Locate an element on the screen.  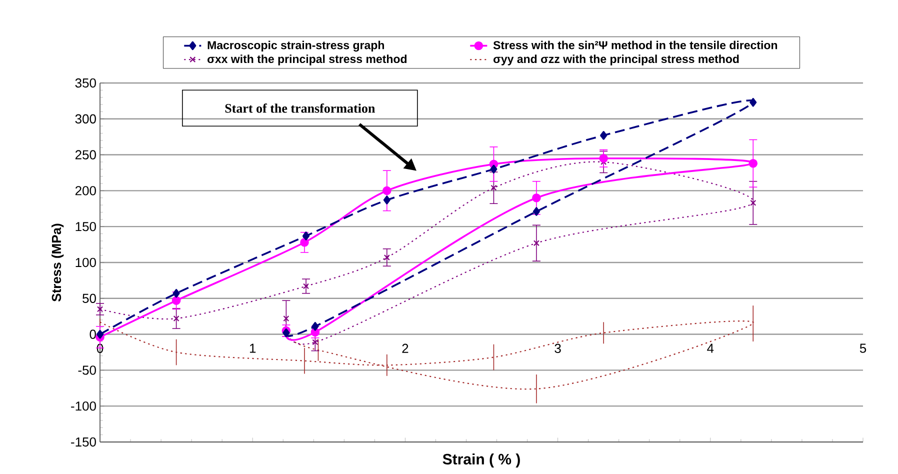
annotation: Start of the transformation is located at coordinates (300, 108).